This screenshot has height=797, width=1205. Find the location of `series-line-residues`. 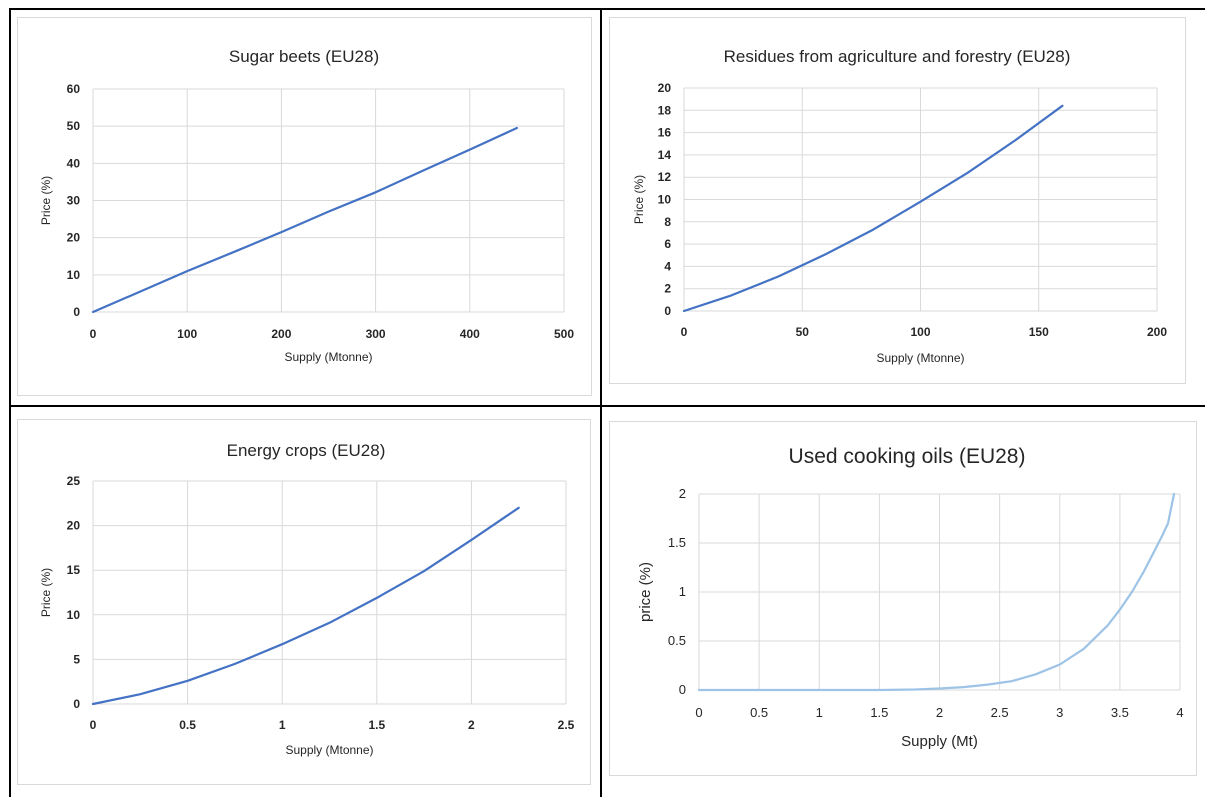

series-line-residues is located at coordinates (873, 208).